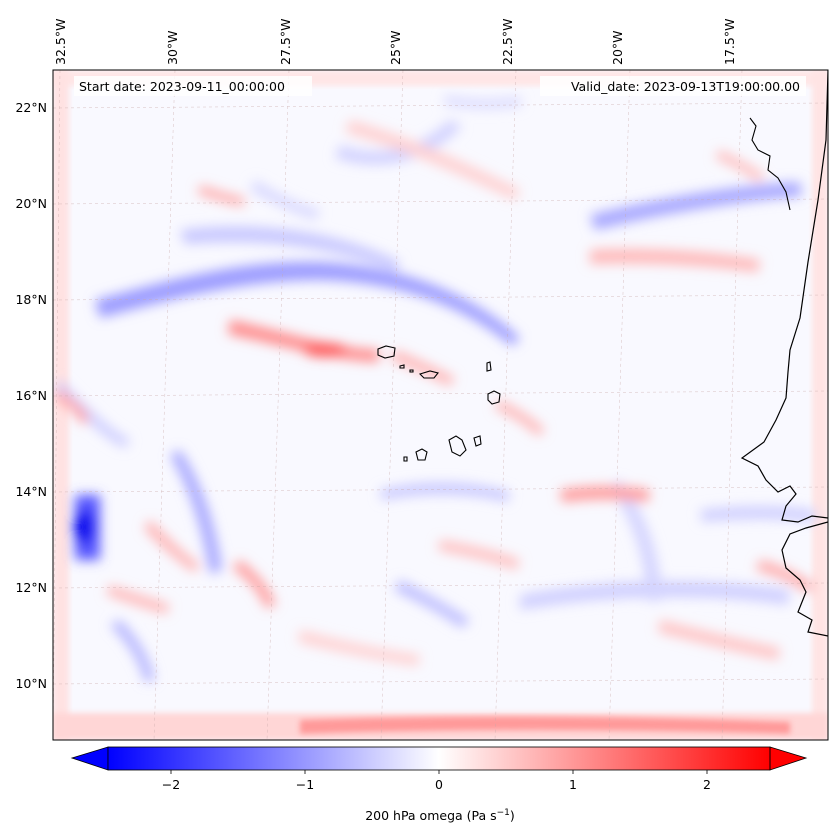 The image size is (837, 839). I want to click on lat-label: 16°N, so click(31, 395).